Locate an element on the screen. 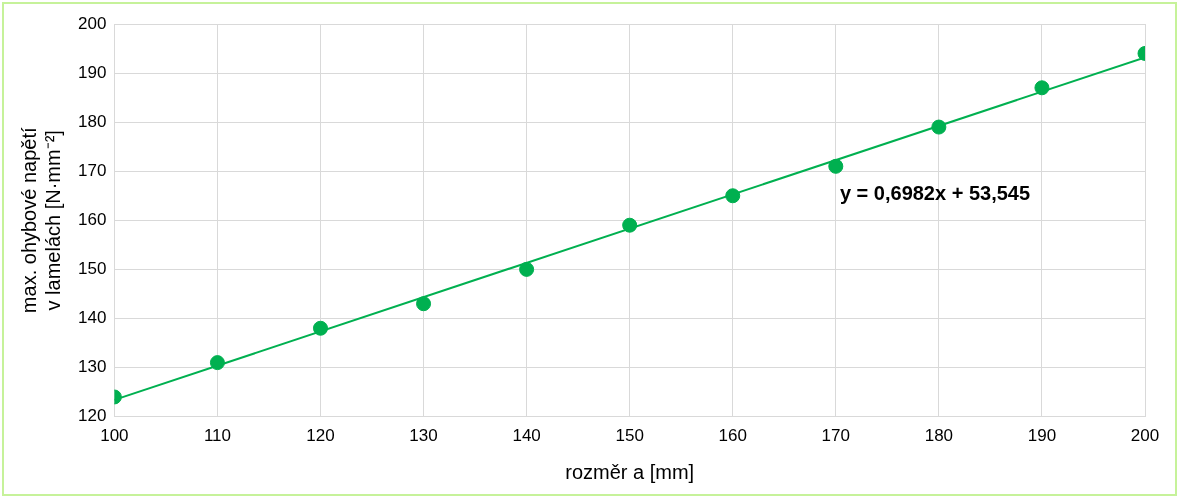 The image size is (1179, 498). x-tick-label: 190 is located at coordinates (1042, 436).